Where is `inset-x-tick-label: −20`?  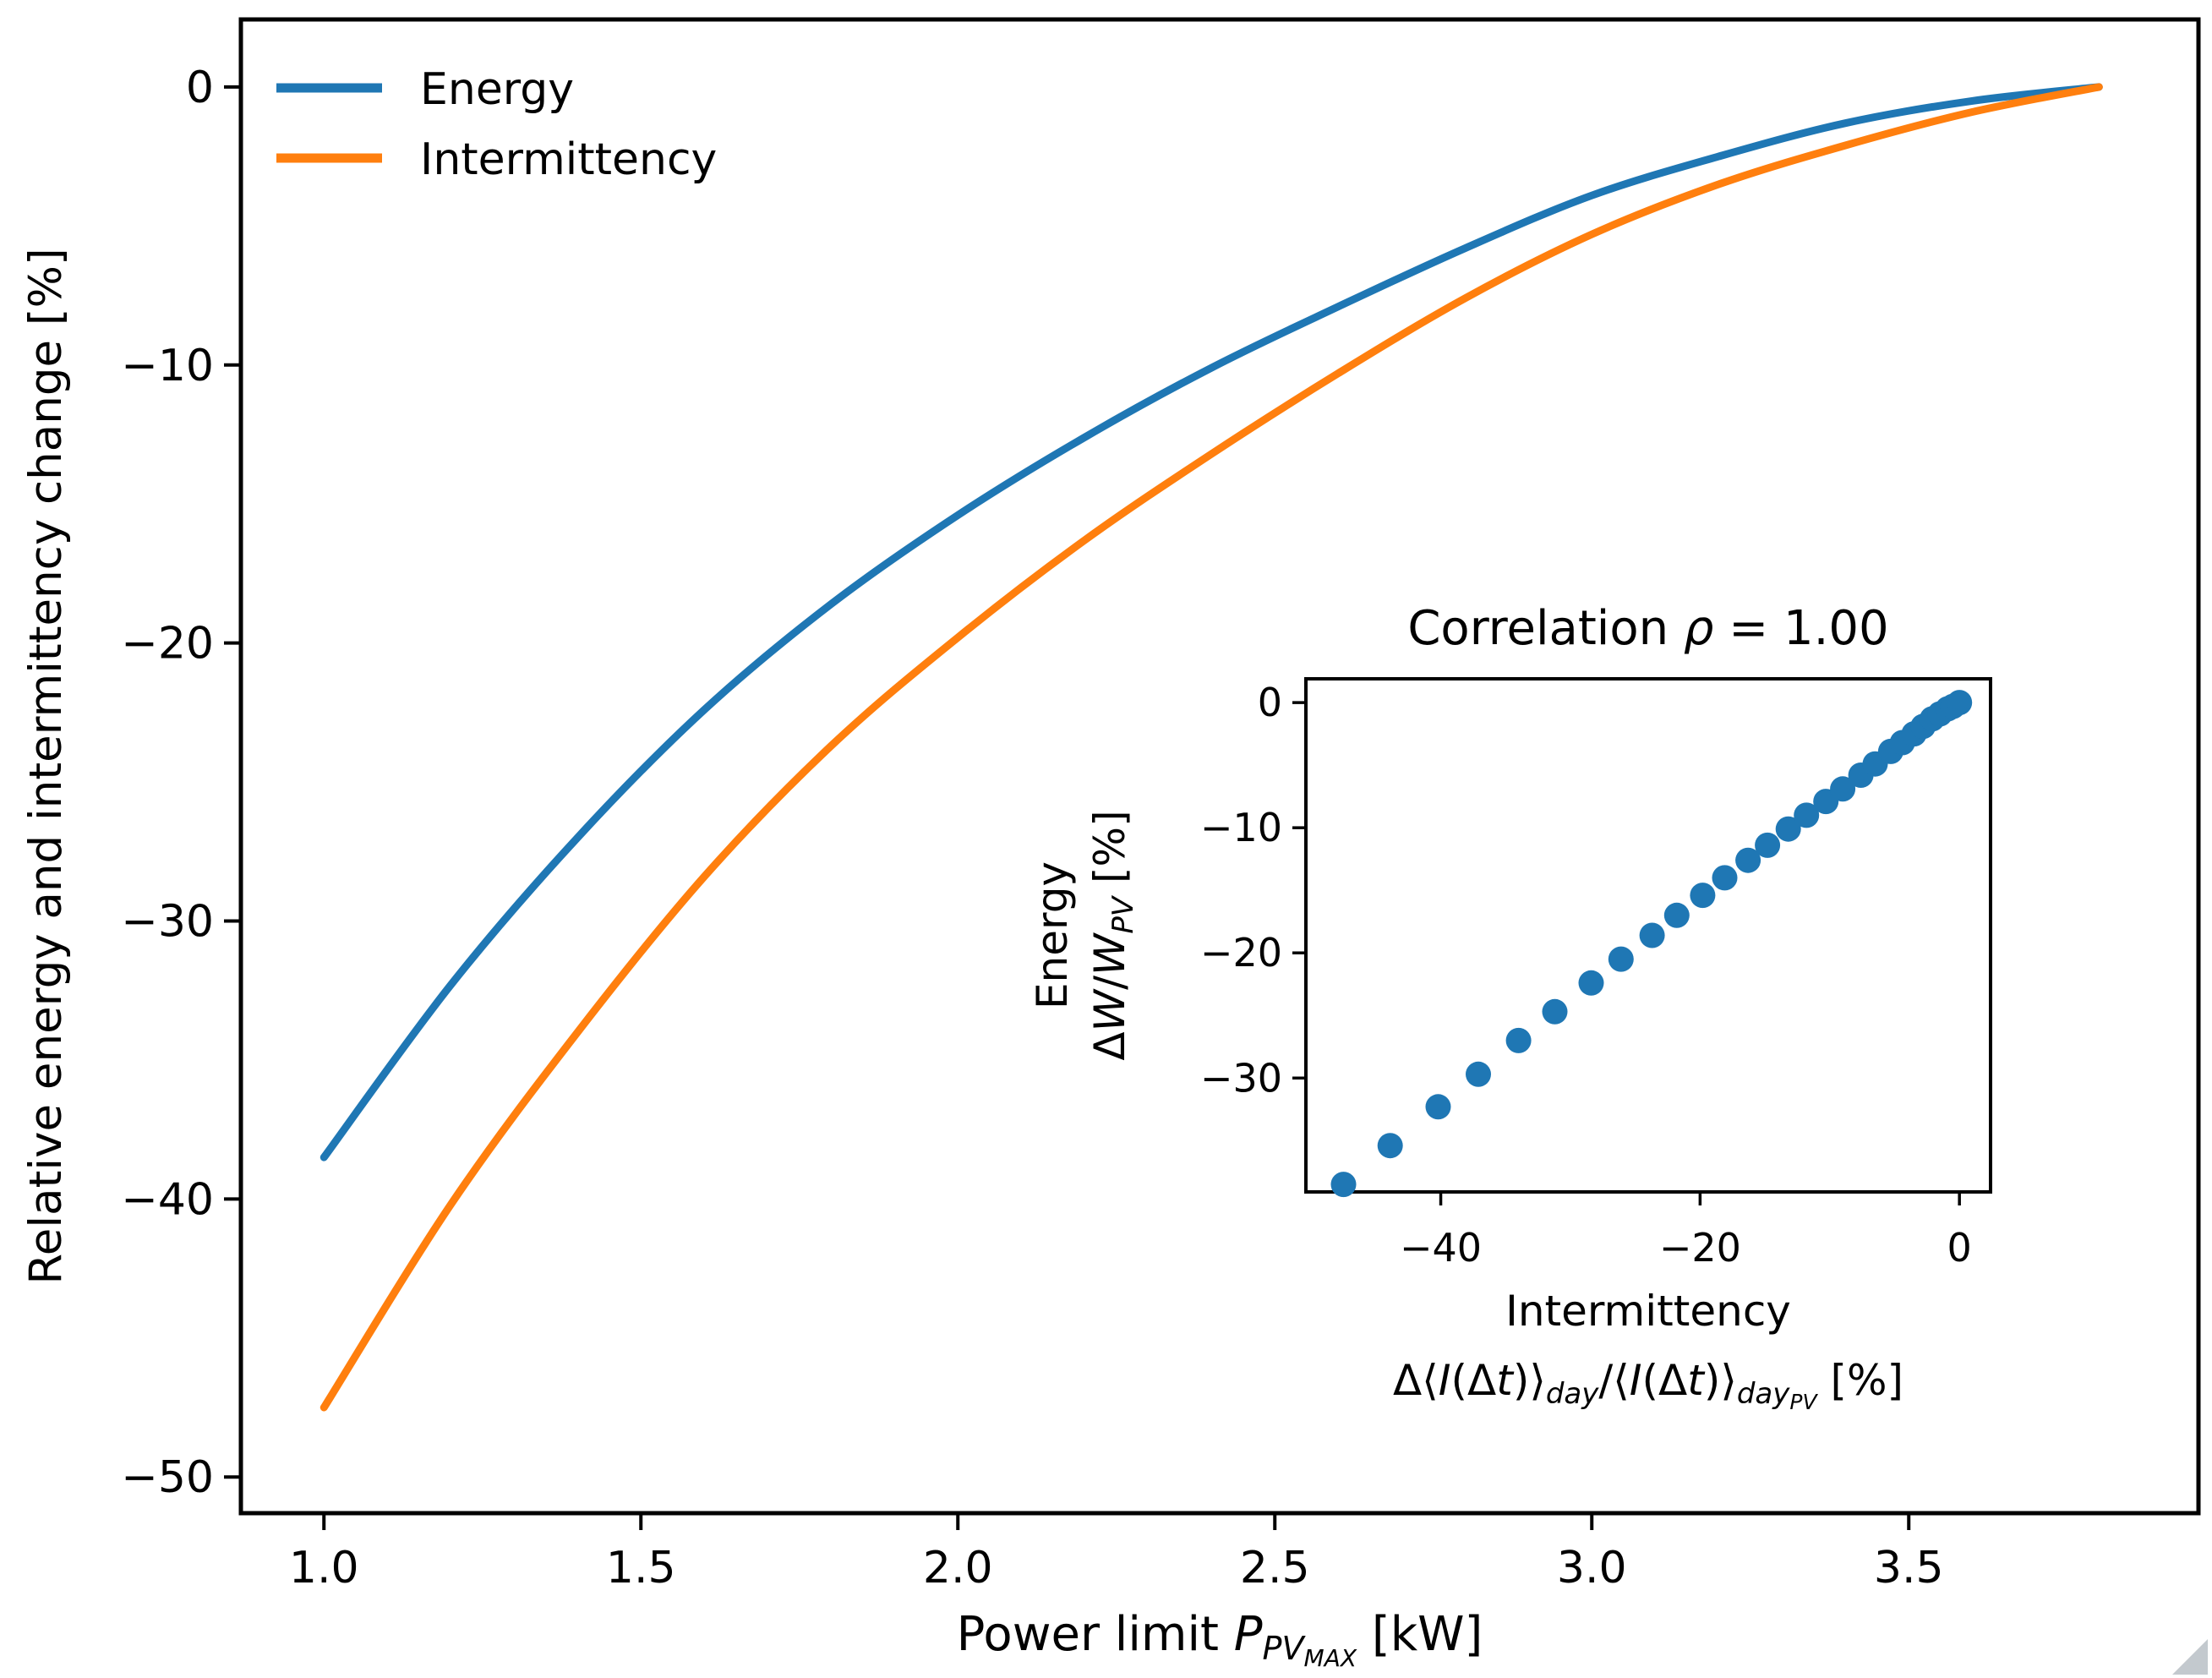 inset-x-tick-label: −20 is located at coordinates (1700, 1248).